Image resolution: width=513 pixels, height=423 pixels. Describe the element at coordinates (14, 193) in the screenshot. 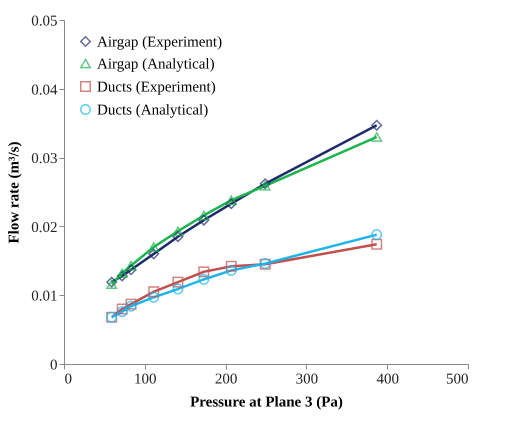

I see `y-axis-title: Flow rate (m³/s)` at that location.